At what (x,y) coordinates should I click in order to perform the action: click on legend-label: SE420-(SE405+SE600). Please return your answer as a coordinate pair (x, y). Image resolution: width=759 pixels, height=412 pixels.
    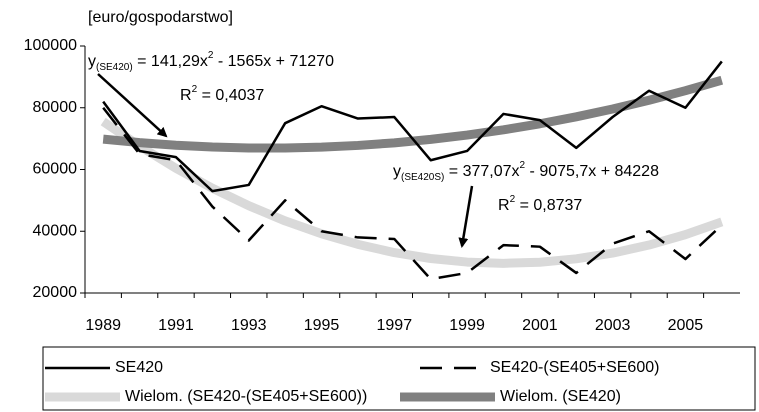
    Looking at the image, I should click on (574, 367).